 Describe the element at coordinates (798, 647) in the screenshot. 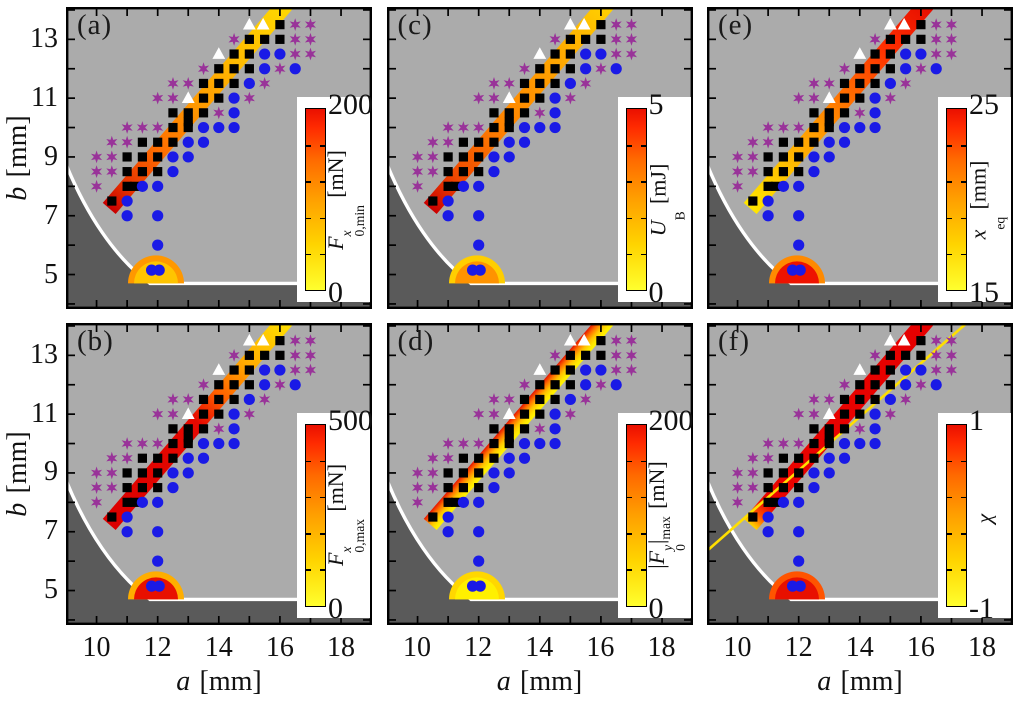

I see `x-tick-label: 12` at that location.